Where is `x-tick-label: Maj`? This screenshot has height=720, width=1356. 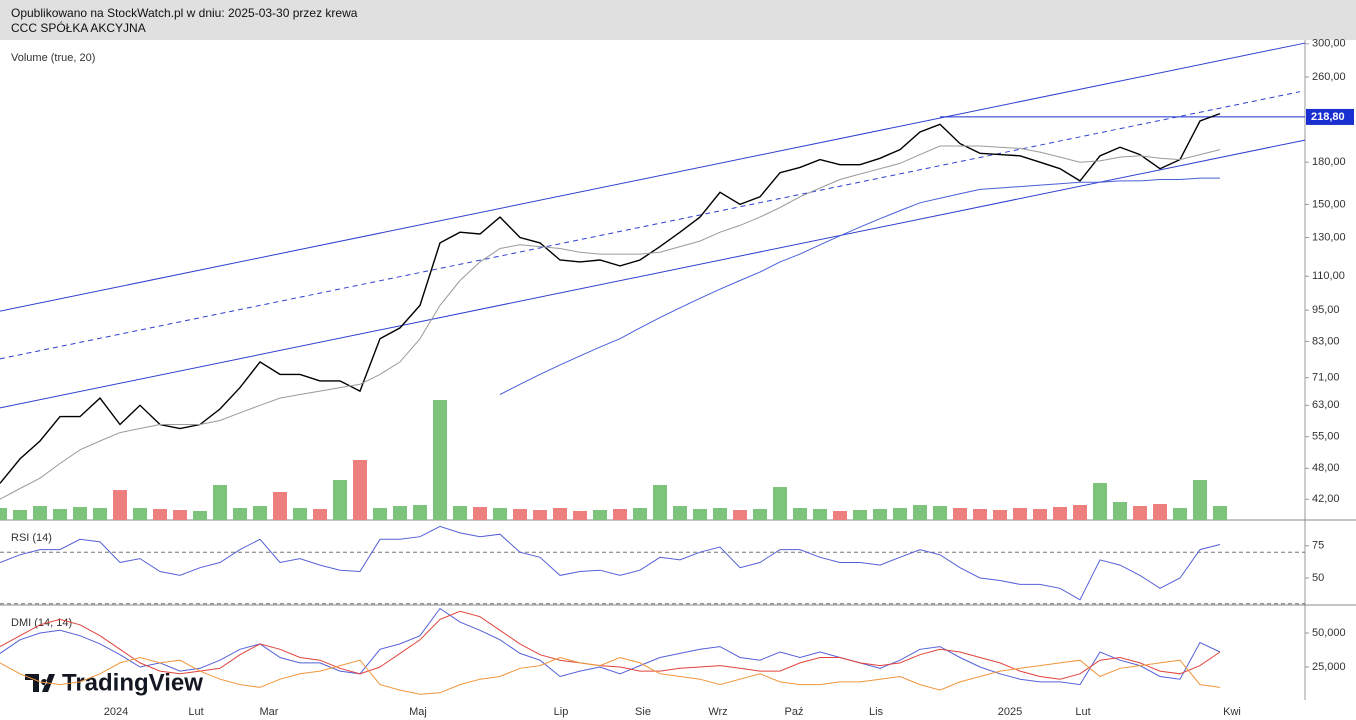 x-tick-label: Maj is located at coordinates (418, 712).